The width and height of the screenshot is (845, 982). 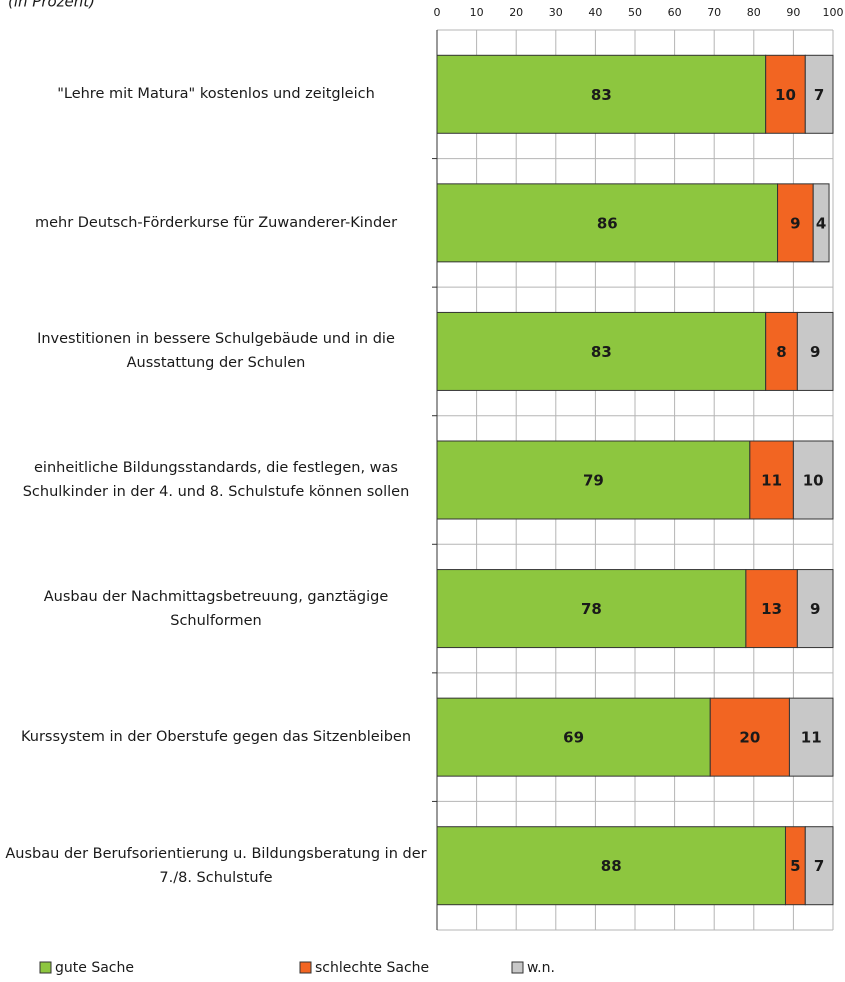 What do you see at coordinates (477, 12) in the screenshot?
I see `x-tick-label: 10` at bounding box center [477, 12].